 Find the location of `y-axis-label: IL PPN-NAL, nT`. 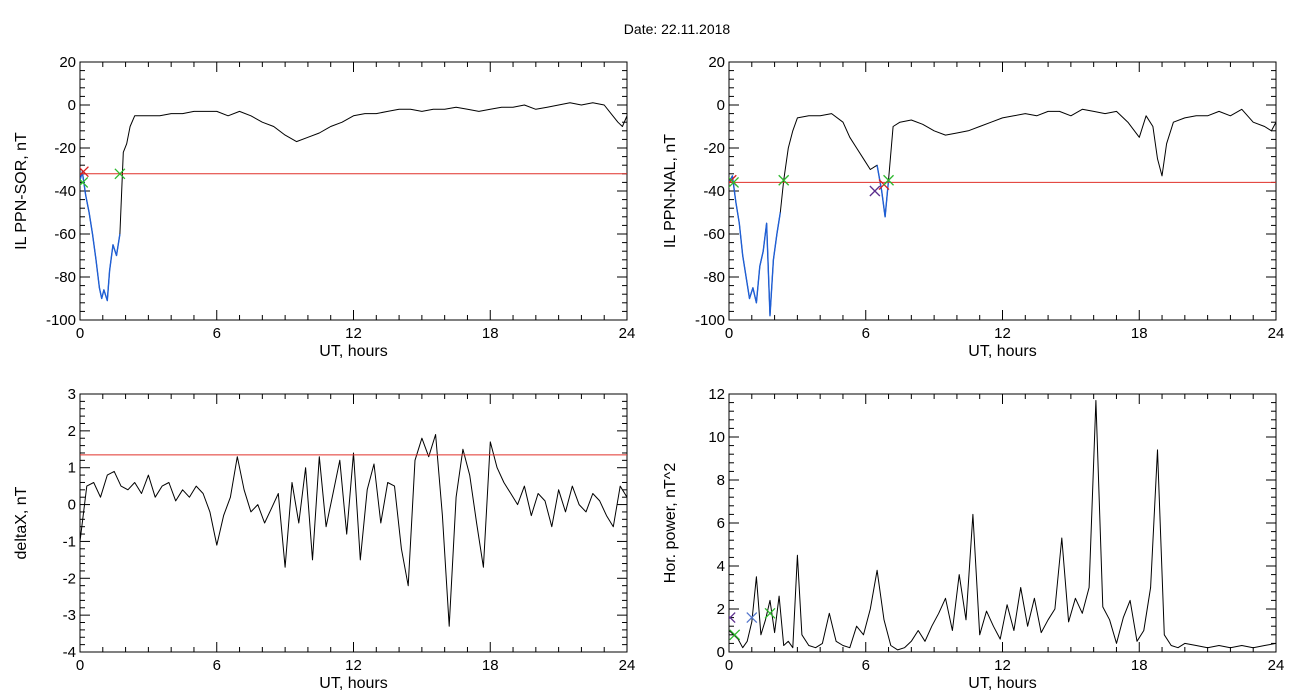

y-axis-label: IL PPN-NAL, nT is located at coordinates (670, 191).